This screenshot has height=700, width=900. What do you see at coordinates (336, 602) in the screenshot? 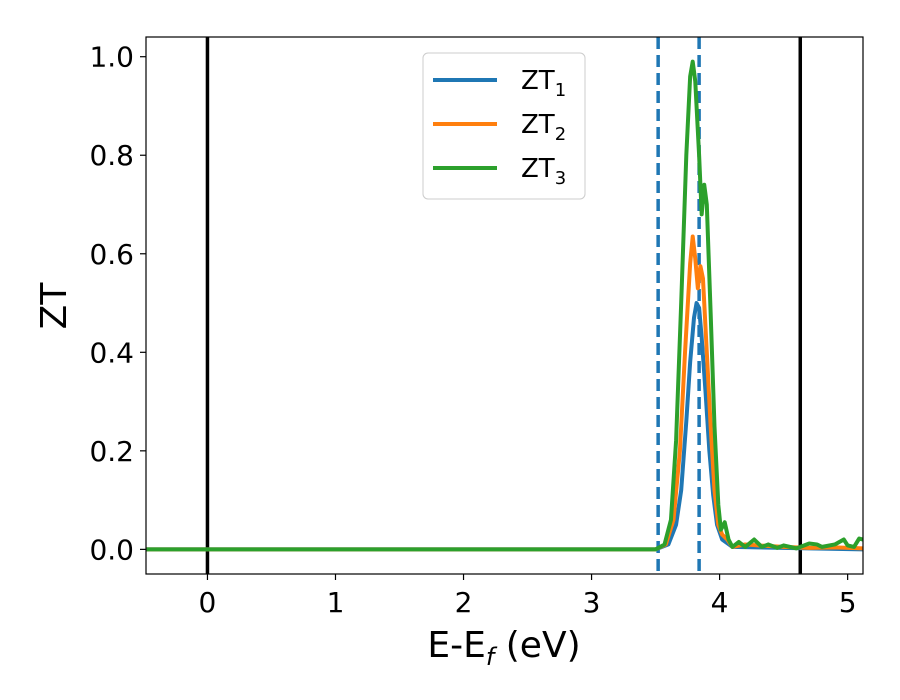
I see `x-tick-label: 1` at bounding box center [336, 602].